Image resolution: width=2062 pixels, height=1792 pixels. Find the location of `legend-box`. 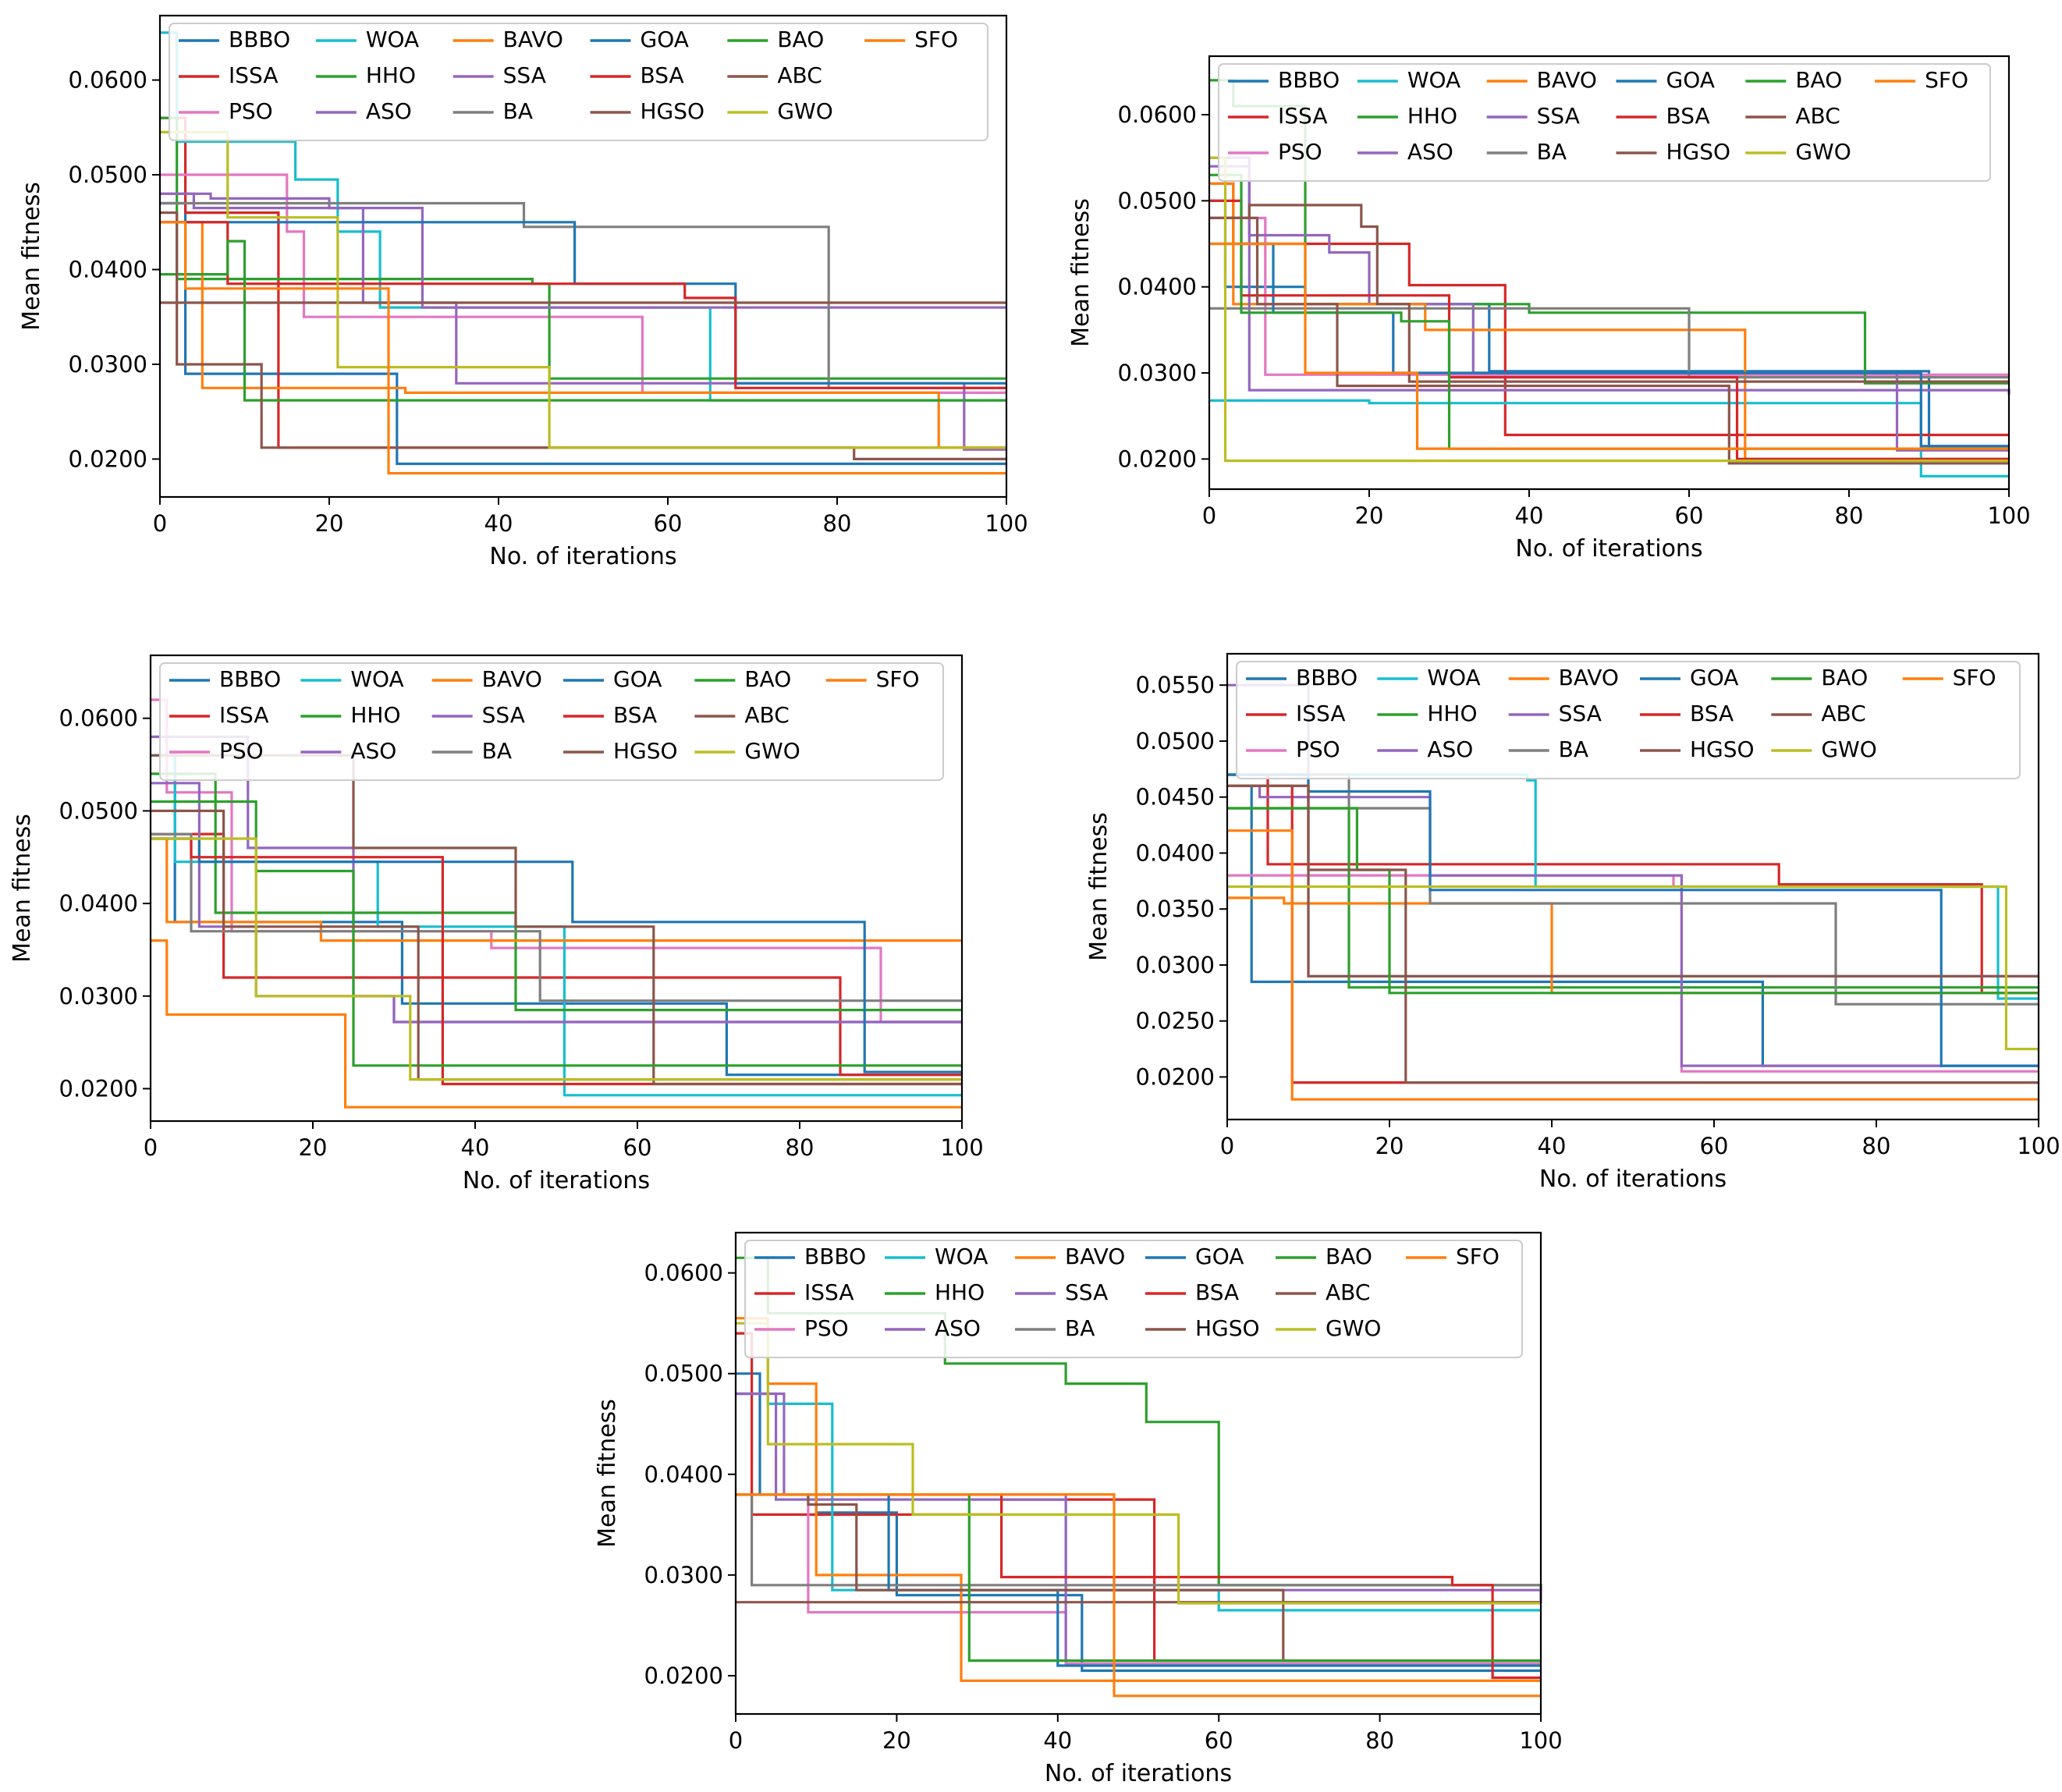

legend-box is located at coordinates (578, 82).